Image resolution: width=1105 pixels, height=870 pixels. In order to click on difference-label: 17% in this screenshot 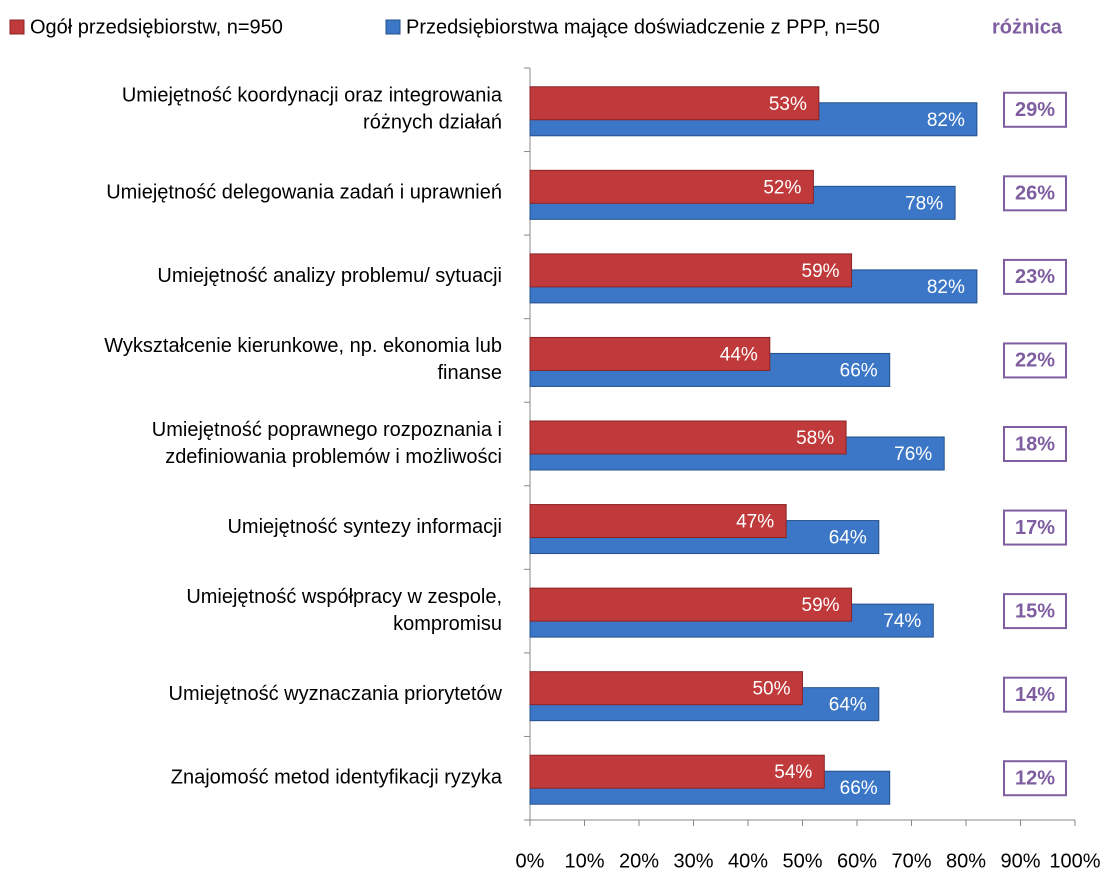, I will do `click(1035, 528)`.